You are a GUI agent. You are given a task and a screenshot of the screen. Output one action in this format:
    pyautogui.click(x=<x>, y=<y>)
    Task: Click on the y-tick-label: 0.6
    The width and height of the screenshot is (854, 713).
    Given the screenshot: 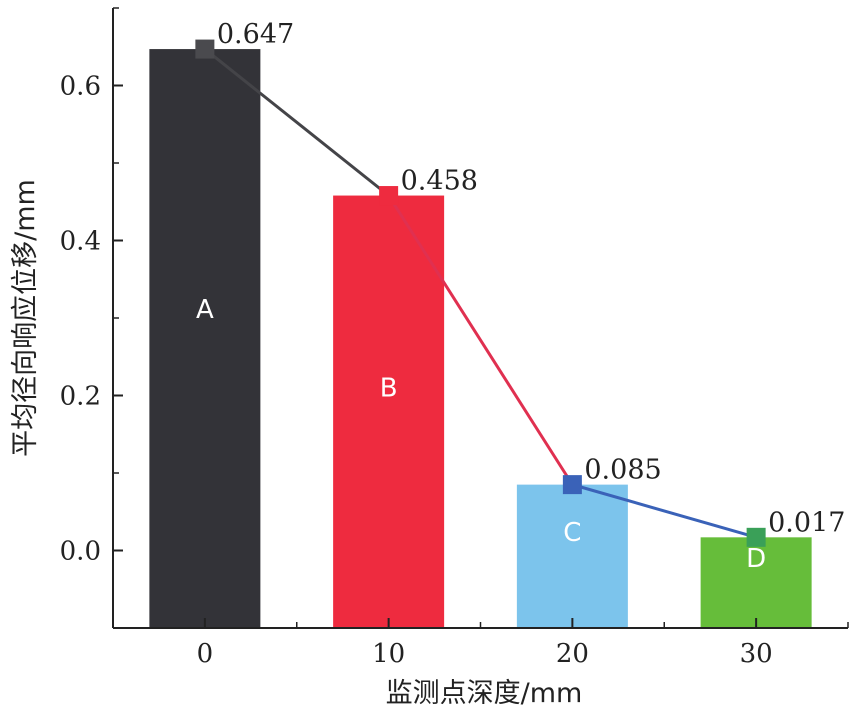 What is the action you would take?
    pyautogui.click(x=80, y=87)
    